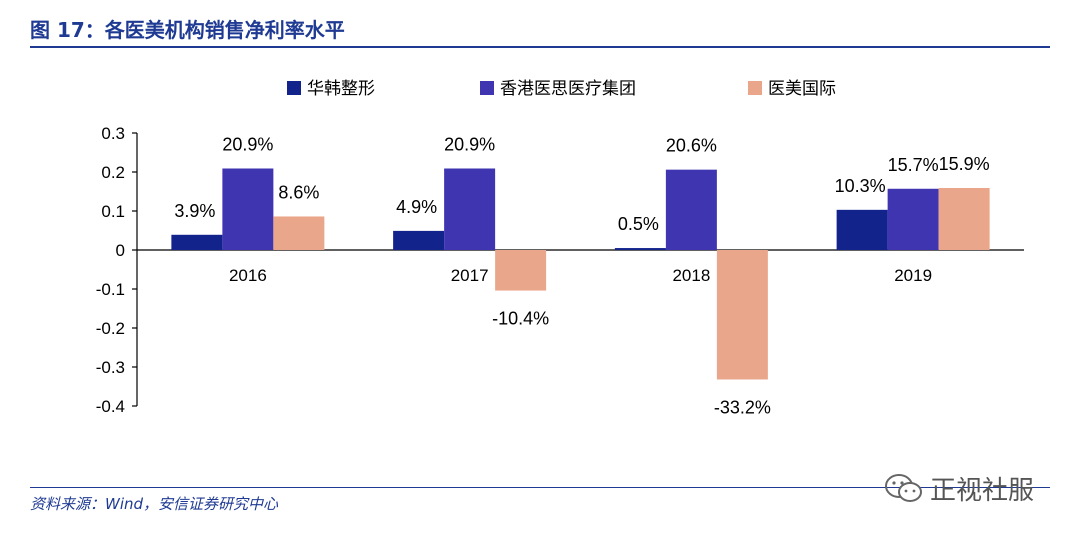 This screenshot has width=1080, height=536. I want to click on x-tick-label: 2018, so click(691, 275).